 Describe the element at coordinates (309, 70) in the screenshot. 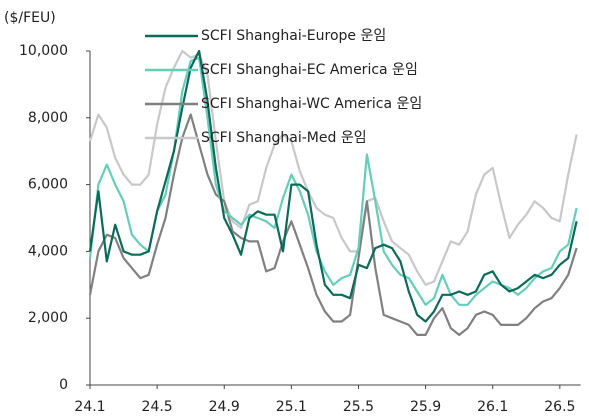

I see `legend-label: SCFI Shanghai-EC America 운임` at that location.